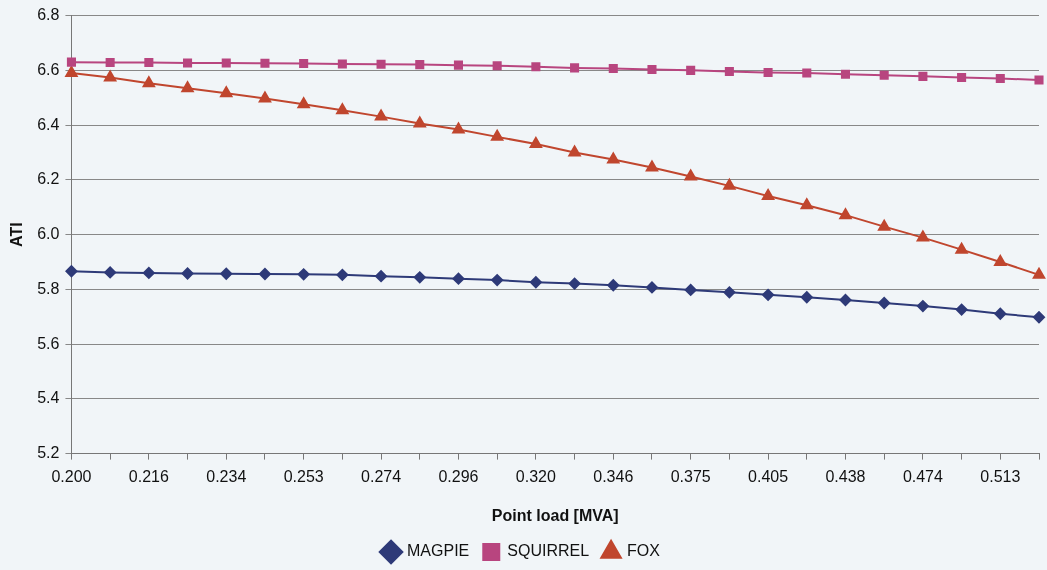 The height and width of the screenshot is (570, 1047). I want to click on x-tick-label: 0.320, so click(535, 476).